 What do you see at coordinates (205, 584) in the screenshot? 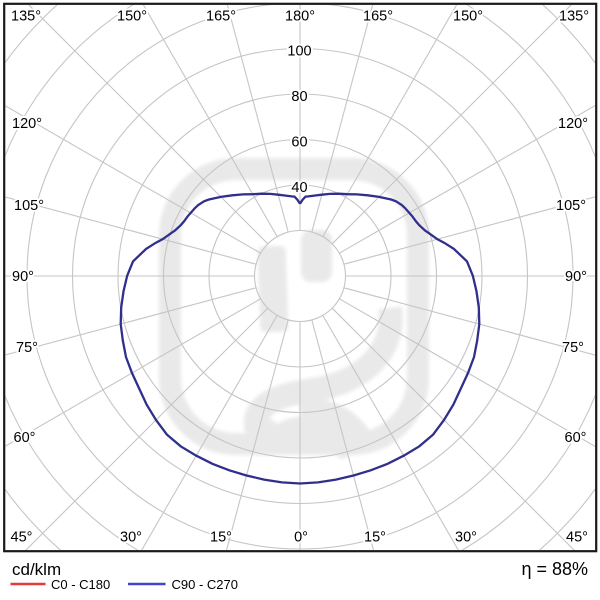
I see `svg-text: C90 - C270` at bounding box center [205, 584].